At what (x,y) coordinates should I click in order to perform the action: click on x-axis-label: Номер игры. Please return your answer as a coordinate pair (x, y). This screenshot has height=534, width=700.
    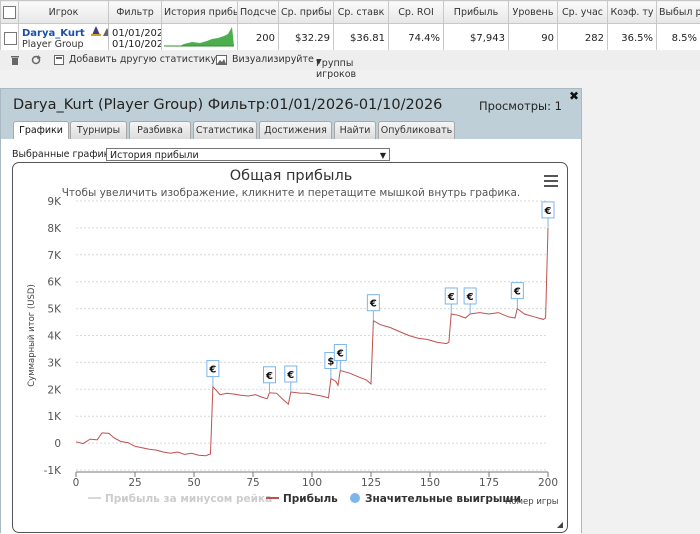
    Looking at the image, I should click on (531, 502).